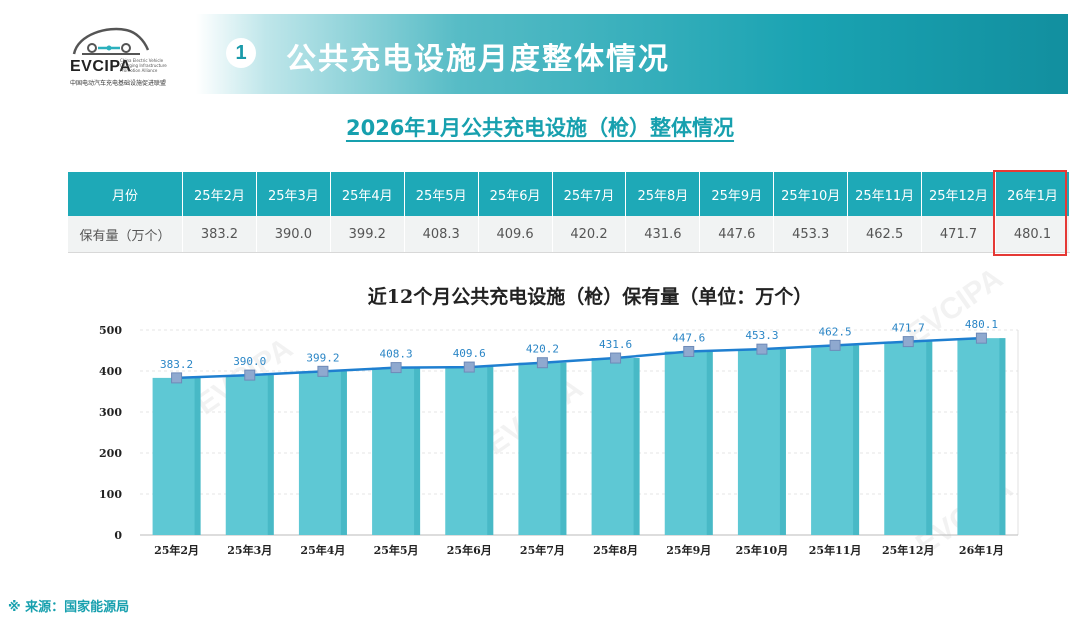 Image resolution: width=1080 pixels, height=620 pixels. I want to click on table-cell-value: 431.6, so click(663, 234).